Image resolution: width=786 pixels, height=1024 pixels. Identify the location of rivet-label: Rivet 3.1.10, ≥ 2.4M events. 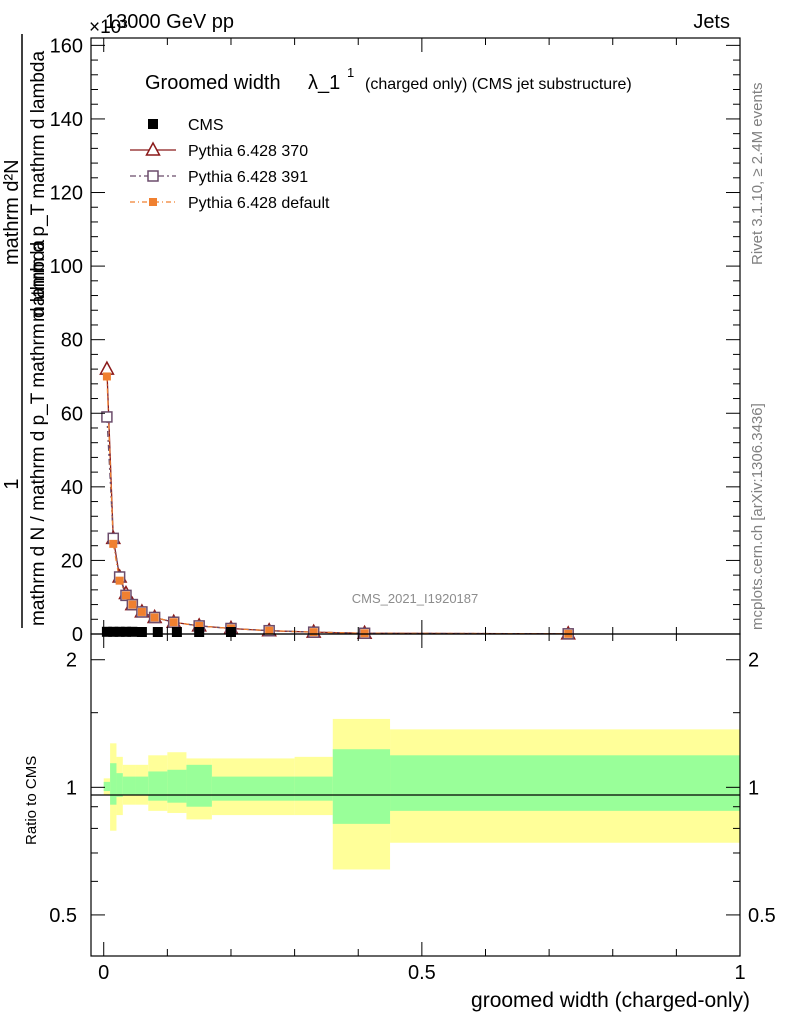
(757, 174).